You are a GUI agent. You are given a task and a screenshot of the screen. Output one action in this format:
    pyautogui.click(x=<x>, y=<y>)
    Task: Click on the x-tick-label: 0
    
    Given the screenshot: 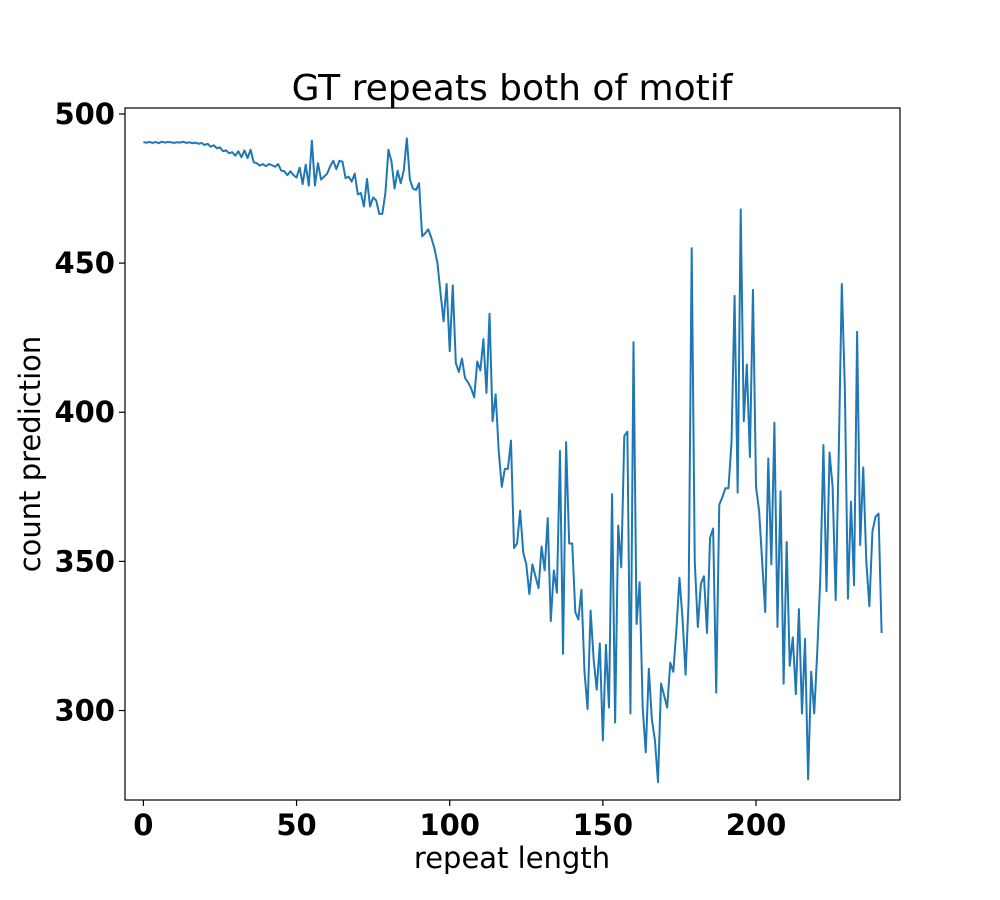 What is the action you would take?
    pyautogui.click(x=143, y=825)
    